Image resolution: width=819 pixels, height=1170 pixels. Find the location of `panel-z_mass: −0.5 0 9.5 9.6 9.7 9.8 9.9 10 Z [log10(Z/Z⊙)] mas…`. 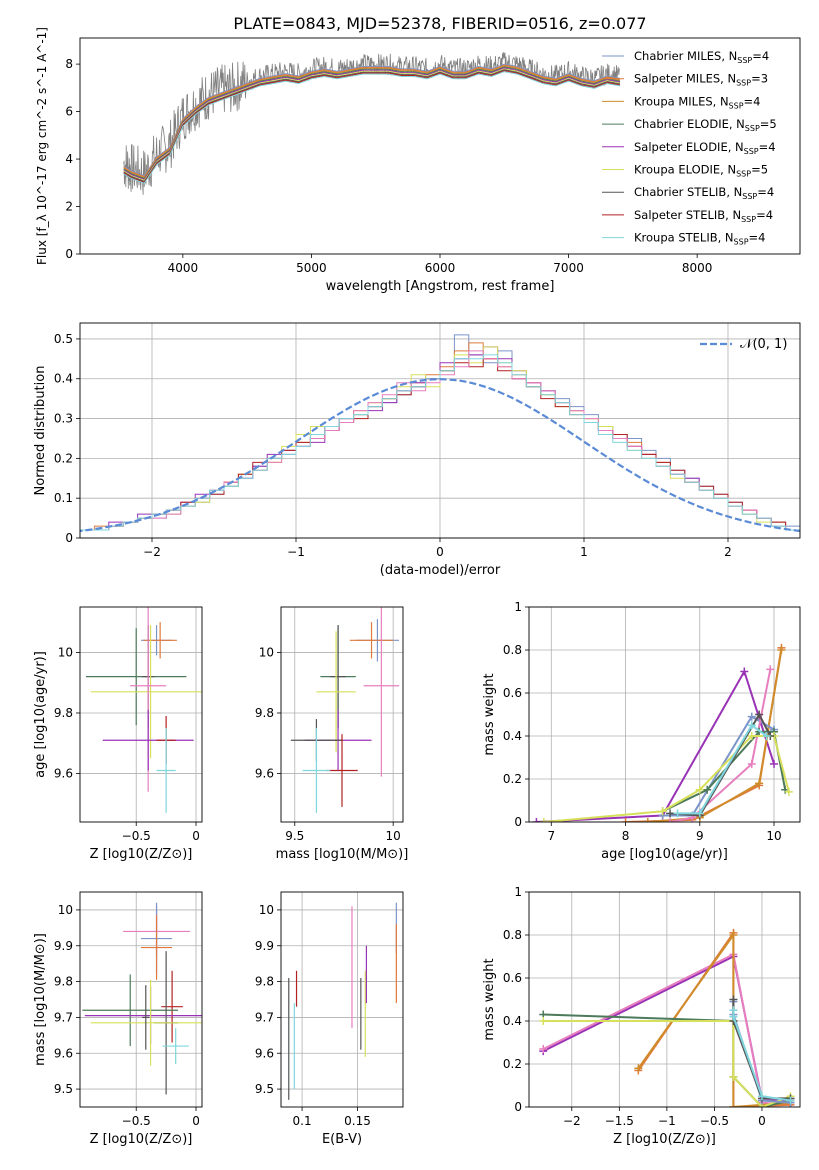

panel-z_mass: −0.5 0 9.5 9.6 9.7 9.8 9.9 10 Z [log10(Z/Z⊙)] mas… is located at coordinates (118, 1019).